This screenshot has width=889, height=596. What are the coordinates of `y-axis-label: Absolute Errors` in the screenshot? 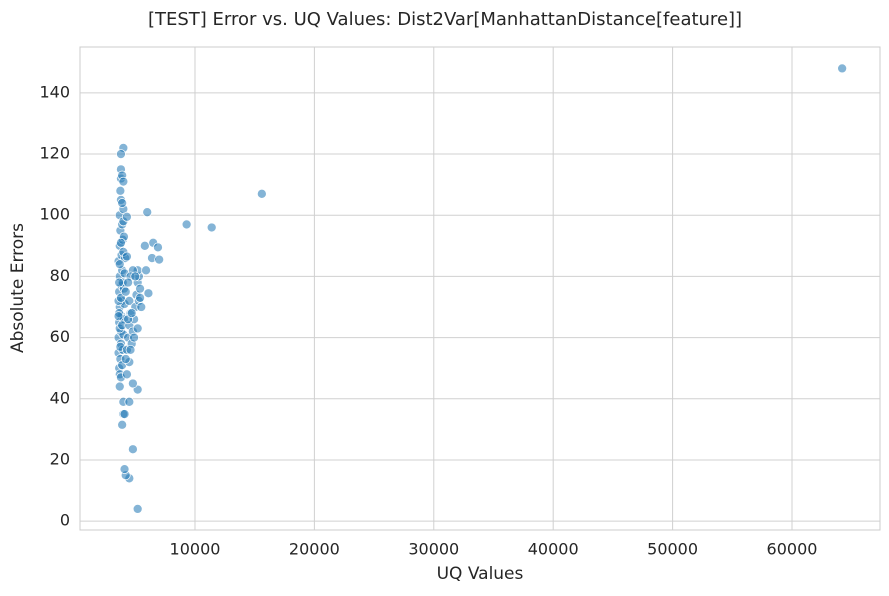 It's located at (18, 288).